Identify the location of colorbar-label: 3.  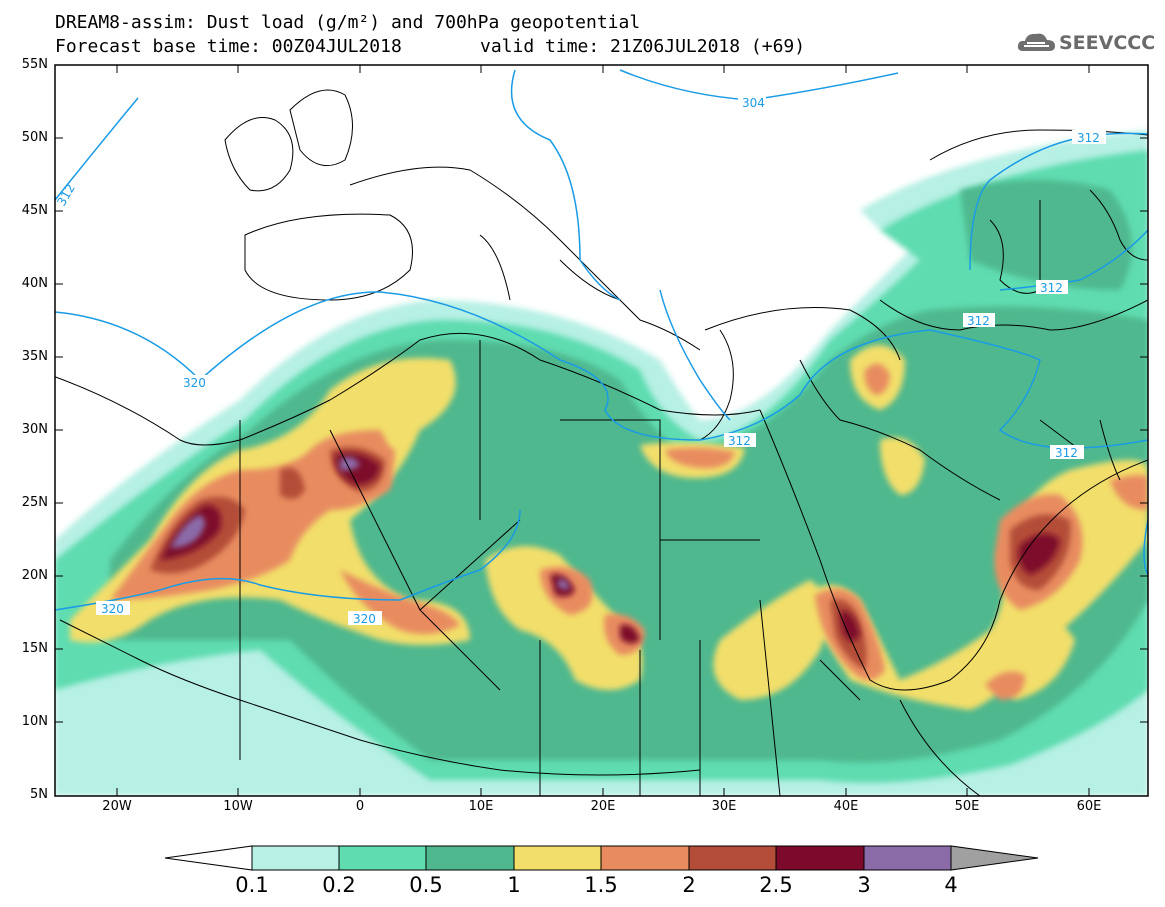
(864, 885).